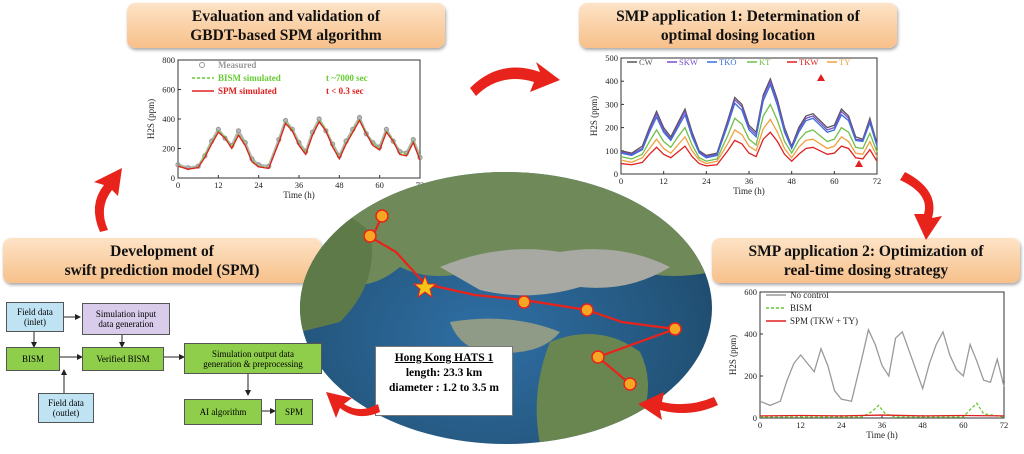  What do you see at coordinates (611, 58) in the screenshot?
I see `y-tick-label: 500` at bounding box center [611, 58].